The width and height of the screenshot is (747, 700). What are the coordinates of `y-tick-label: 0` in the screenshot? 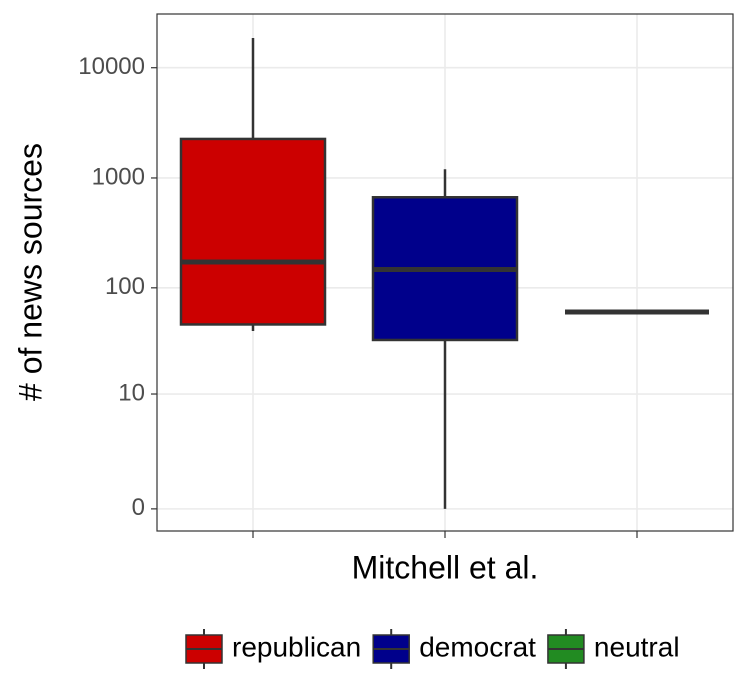 It's located at (138, 507).